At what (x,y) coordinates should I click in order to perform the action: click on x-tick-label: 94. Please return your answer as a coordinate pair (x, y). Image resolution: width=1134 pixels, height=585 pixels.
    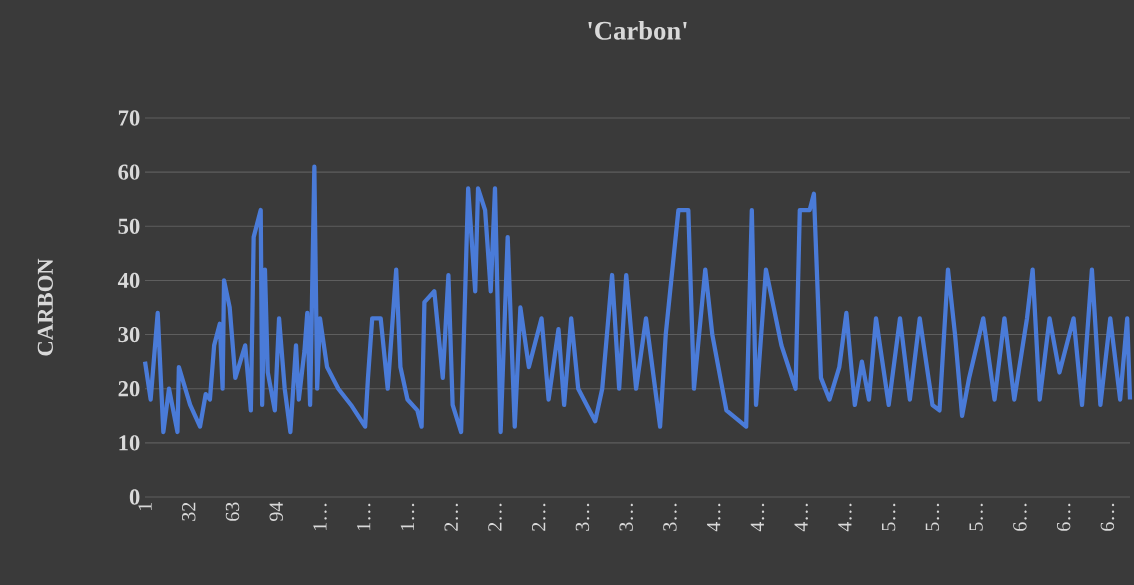
    Looking at the image, I should click on (276, 512).